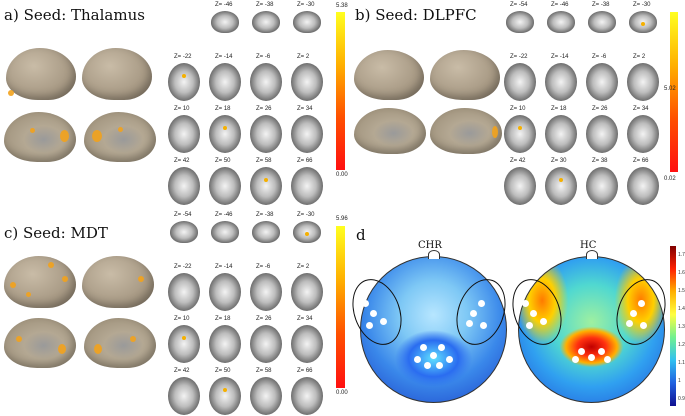  Describe the element at coordinates (342, 175) in the screenshot. I see `colorbar-a-min: 0.00` at that location.